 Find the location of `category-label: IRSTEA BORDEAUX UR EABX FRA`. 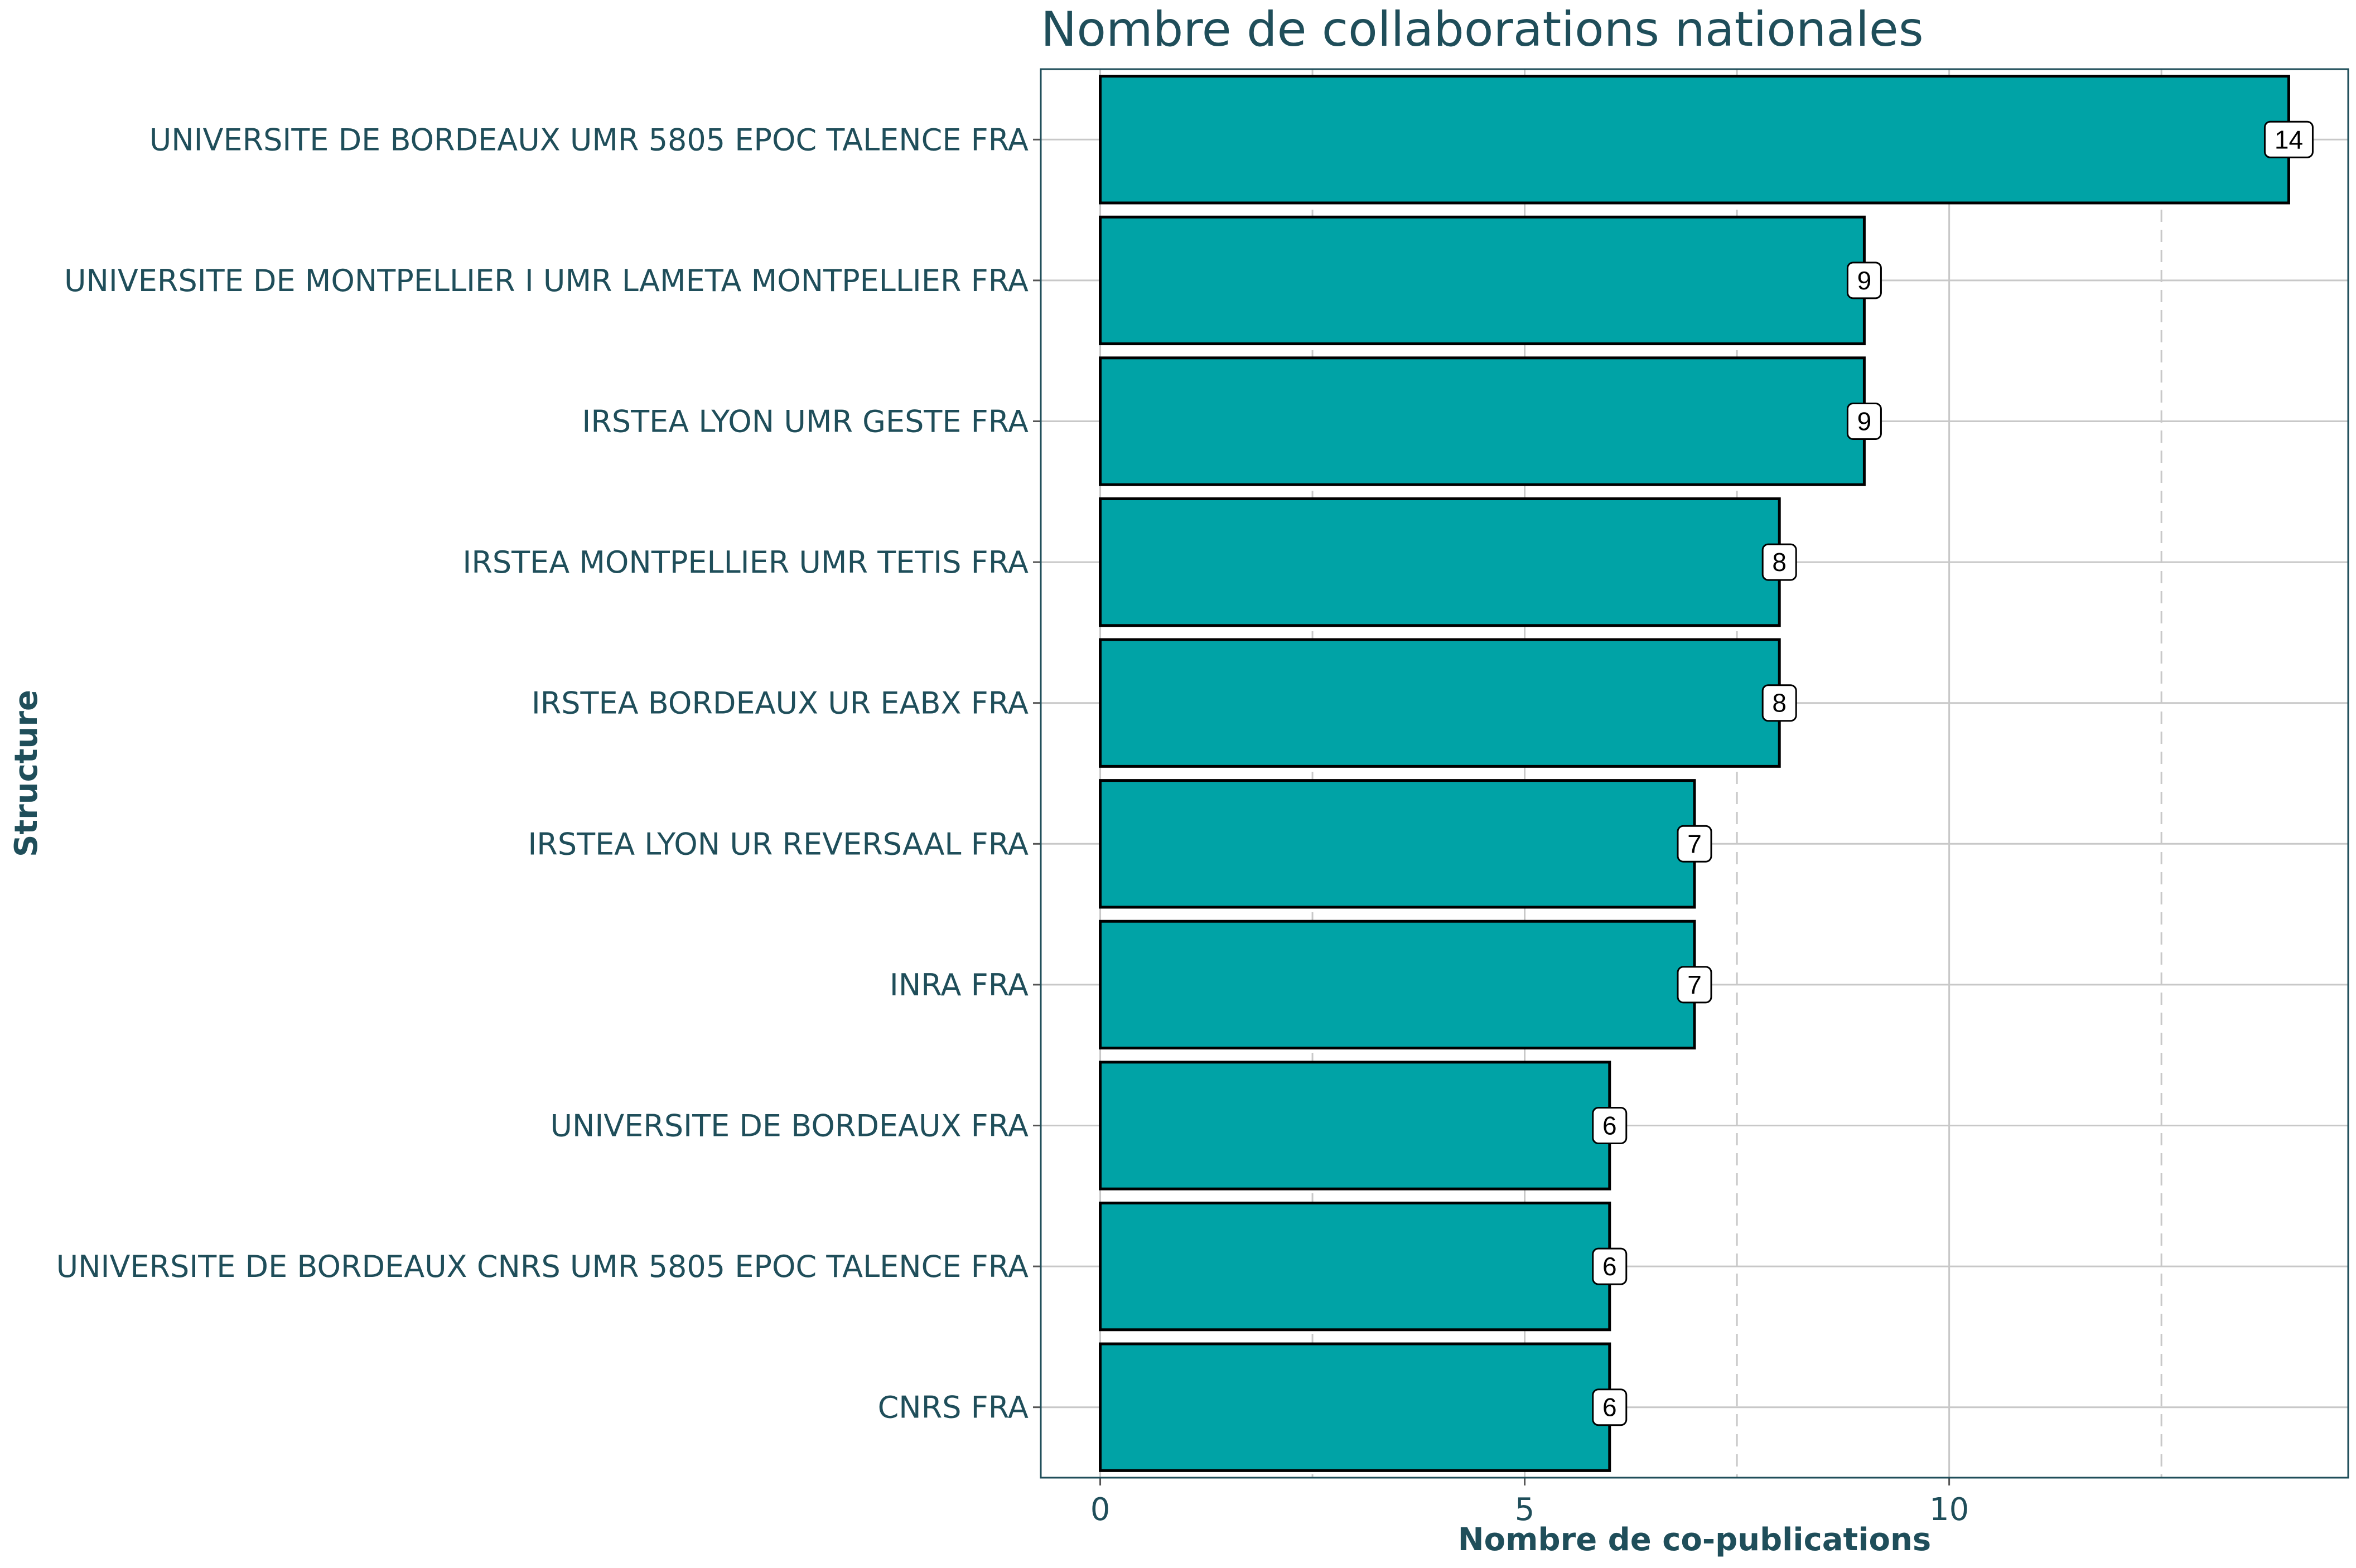

category-label: IRSTEA BORDEAUX UR EABX FRA is located at coordinates (780, 703).